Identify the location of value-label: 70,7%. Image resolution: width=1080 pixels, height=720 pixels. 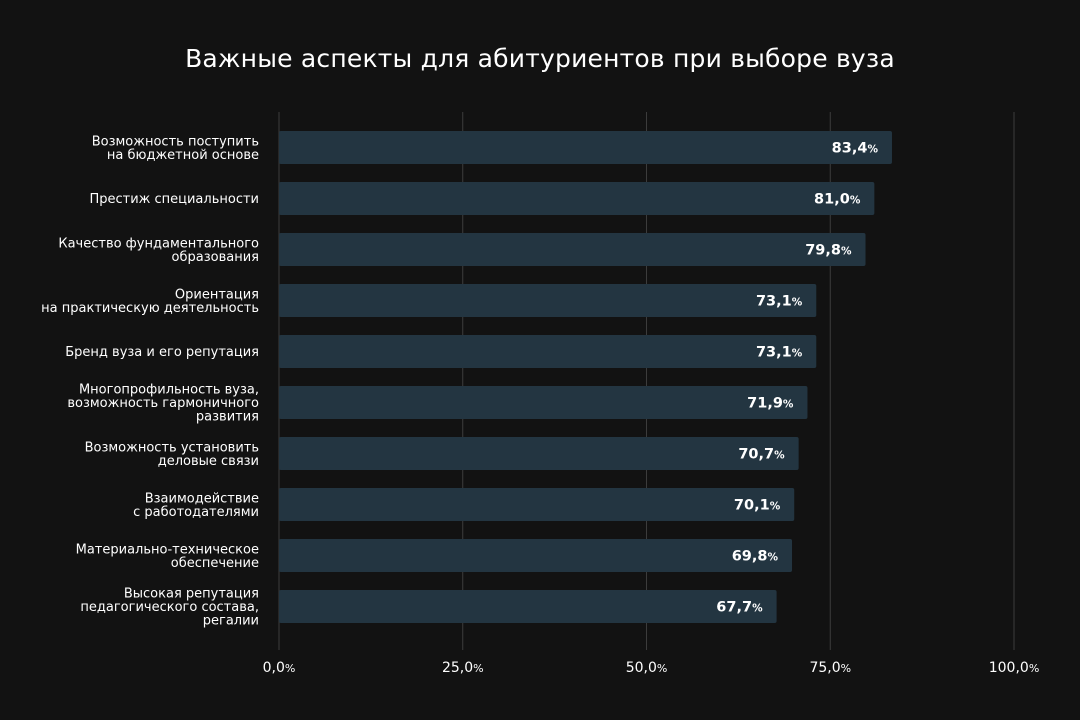
(761, 455).